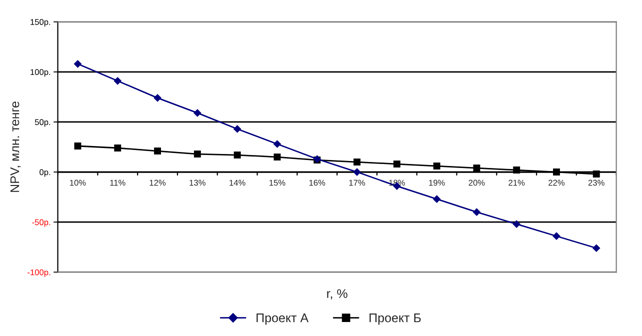 Image resolution: width=642 pixels, height=336 pixels. Describe the element at coordinates (317, 183) in the screenshot. I see `x-tick-label: 16%` at that location.